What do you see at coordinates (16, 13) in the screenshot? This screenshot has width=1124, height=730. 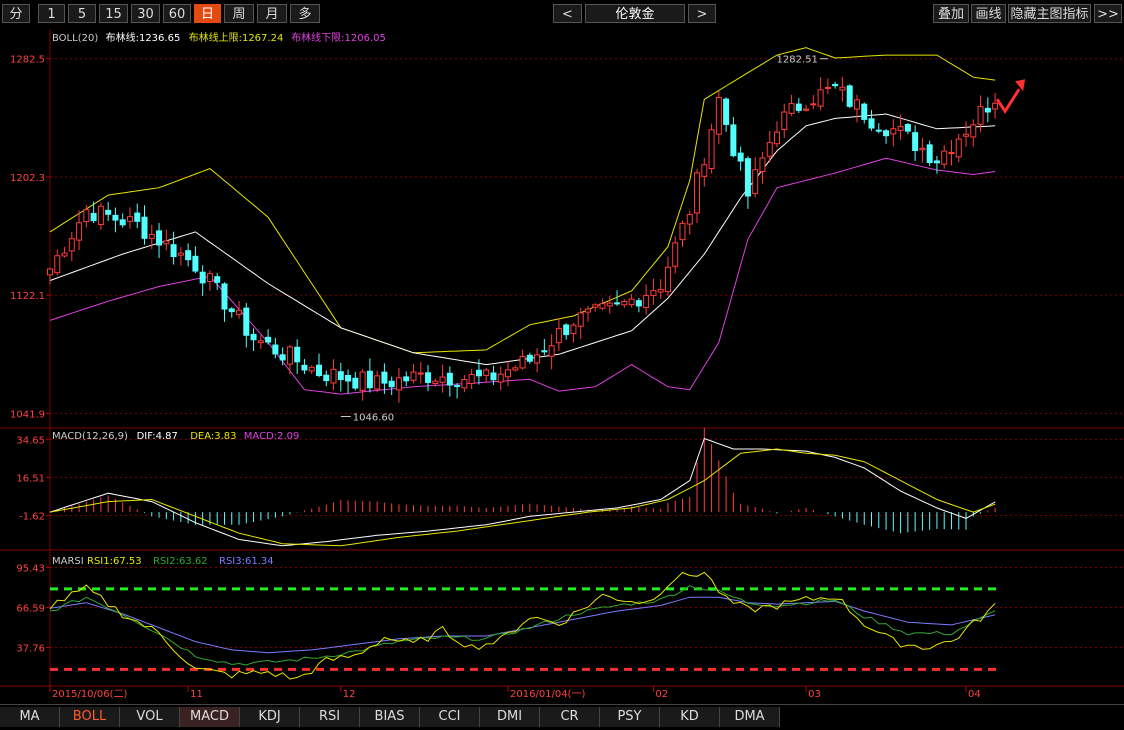 I see `period-minute-button: 分` at bounding box center [16, 13].